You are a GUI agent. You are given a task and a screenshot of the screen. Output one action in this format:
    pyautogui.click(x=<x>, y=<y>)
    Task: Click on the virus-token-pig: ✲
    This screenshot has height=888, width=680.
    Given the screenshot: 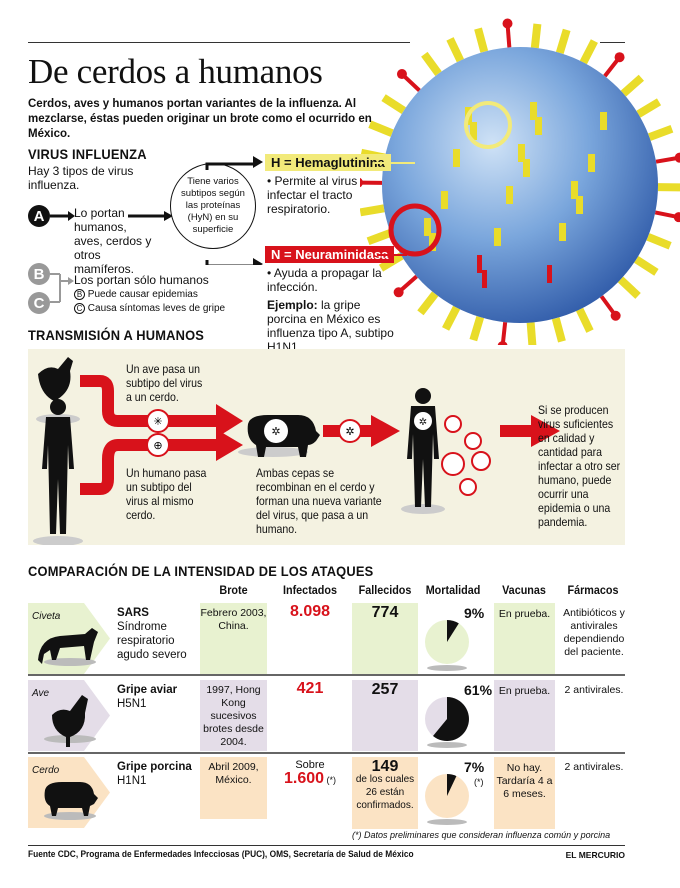 What is the action you would take?
    pyautogui.click(x=350, y=431)
    